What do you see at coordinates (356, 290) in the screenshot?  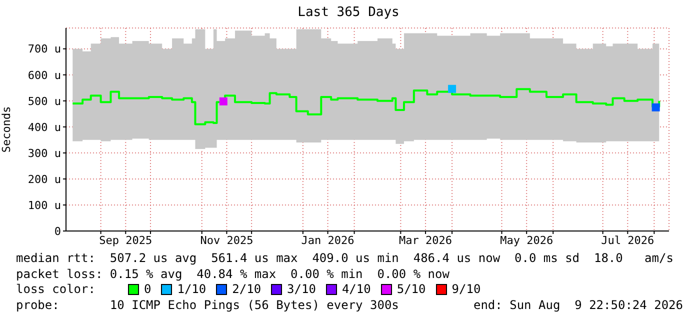 I see `legend-label: 4/10` at bounding box center [356, 290].